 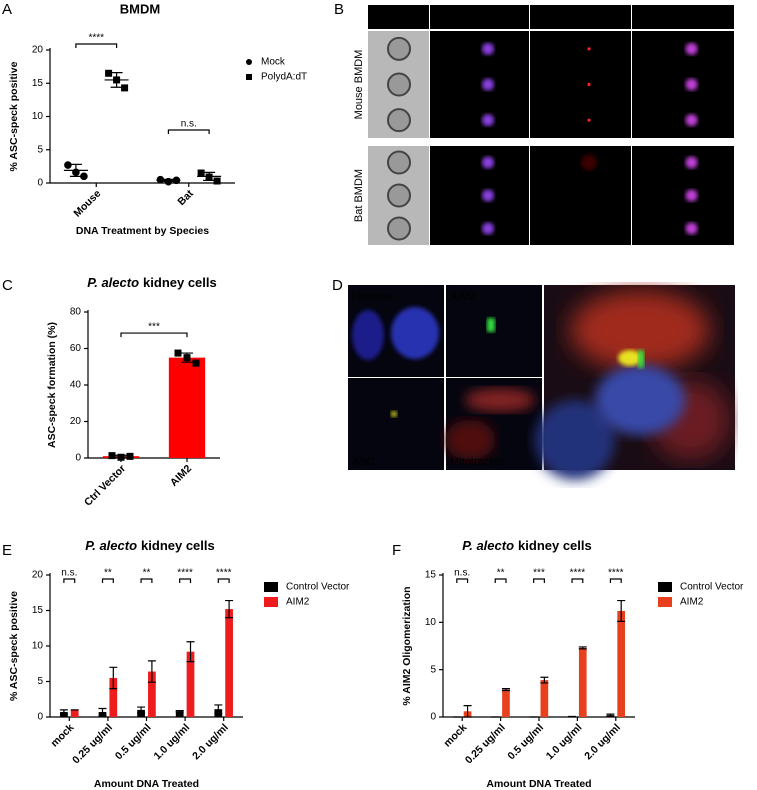 I want to click on panel-letter: A, so click(x=7, y=9).